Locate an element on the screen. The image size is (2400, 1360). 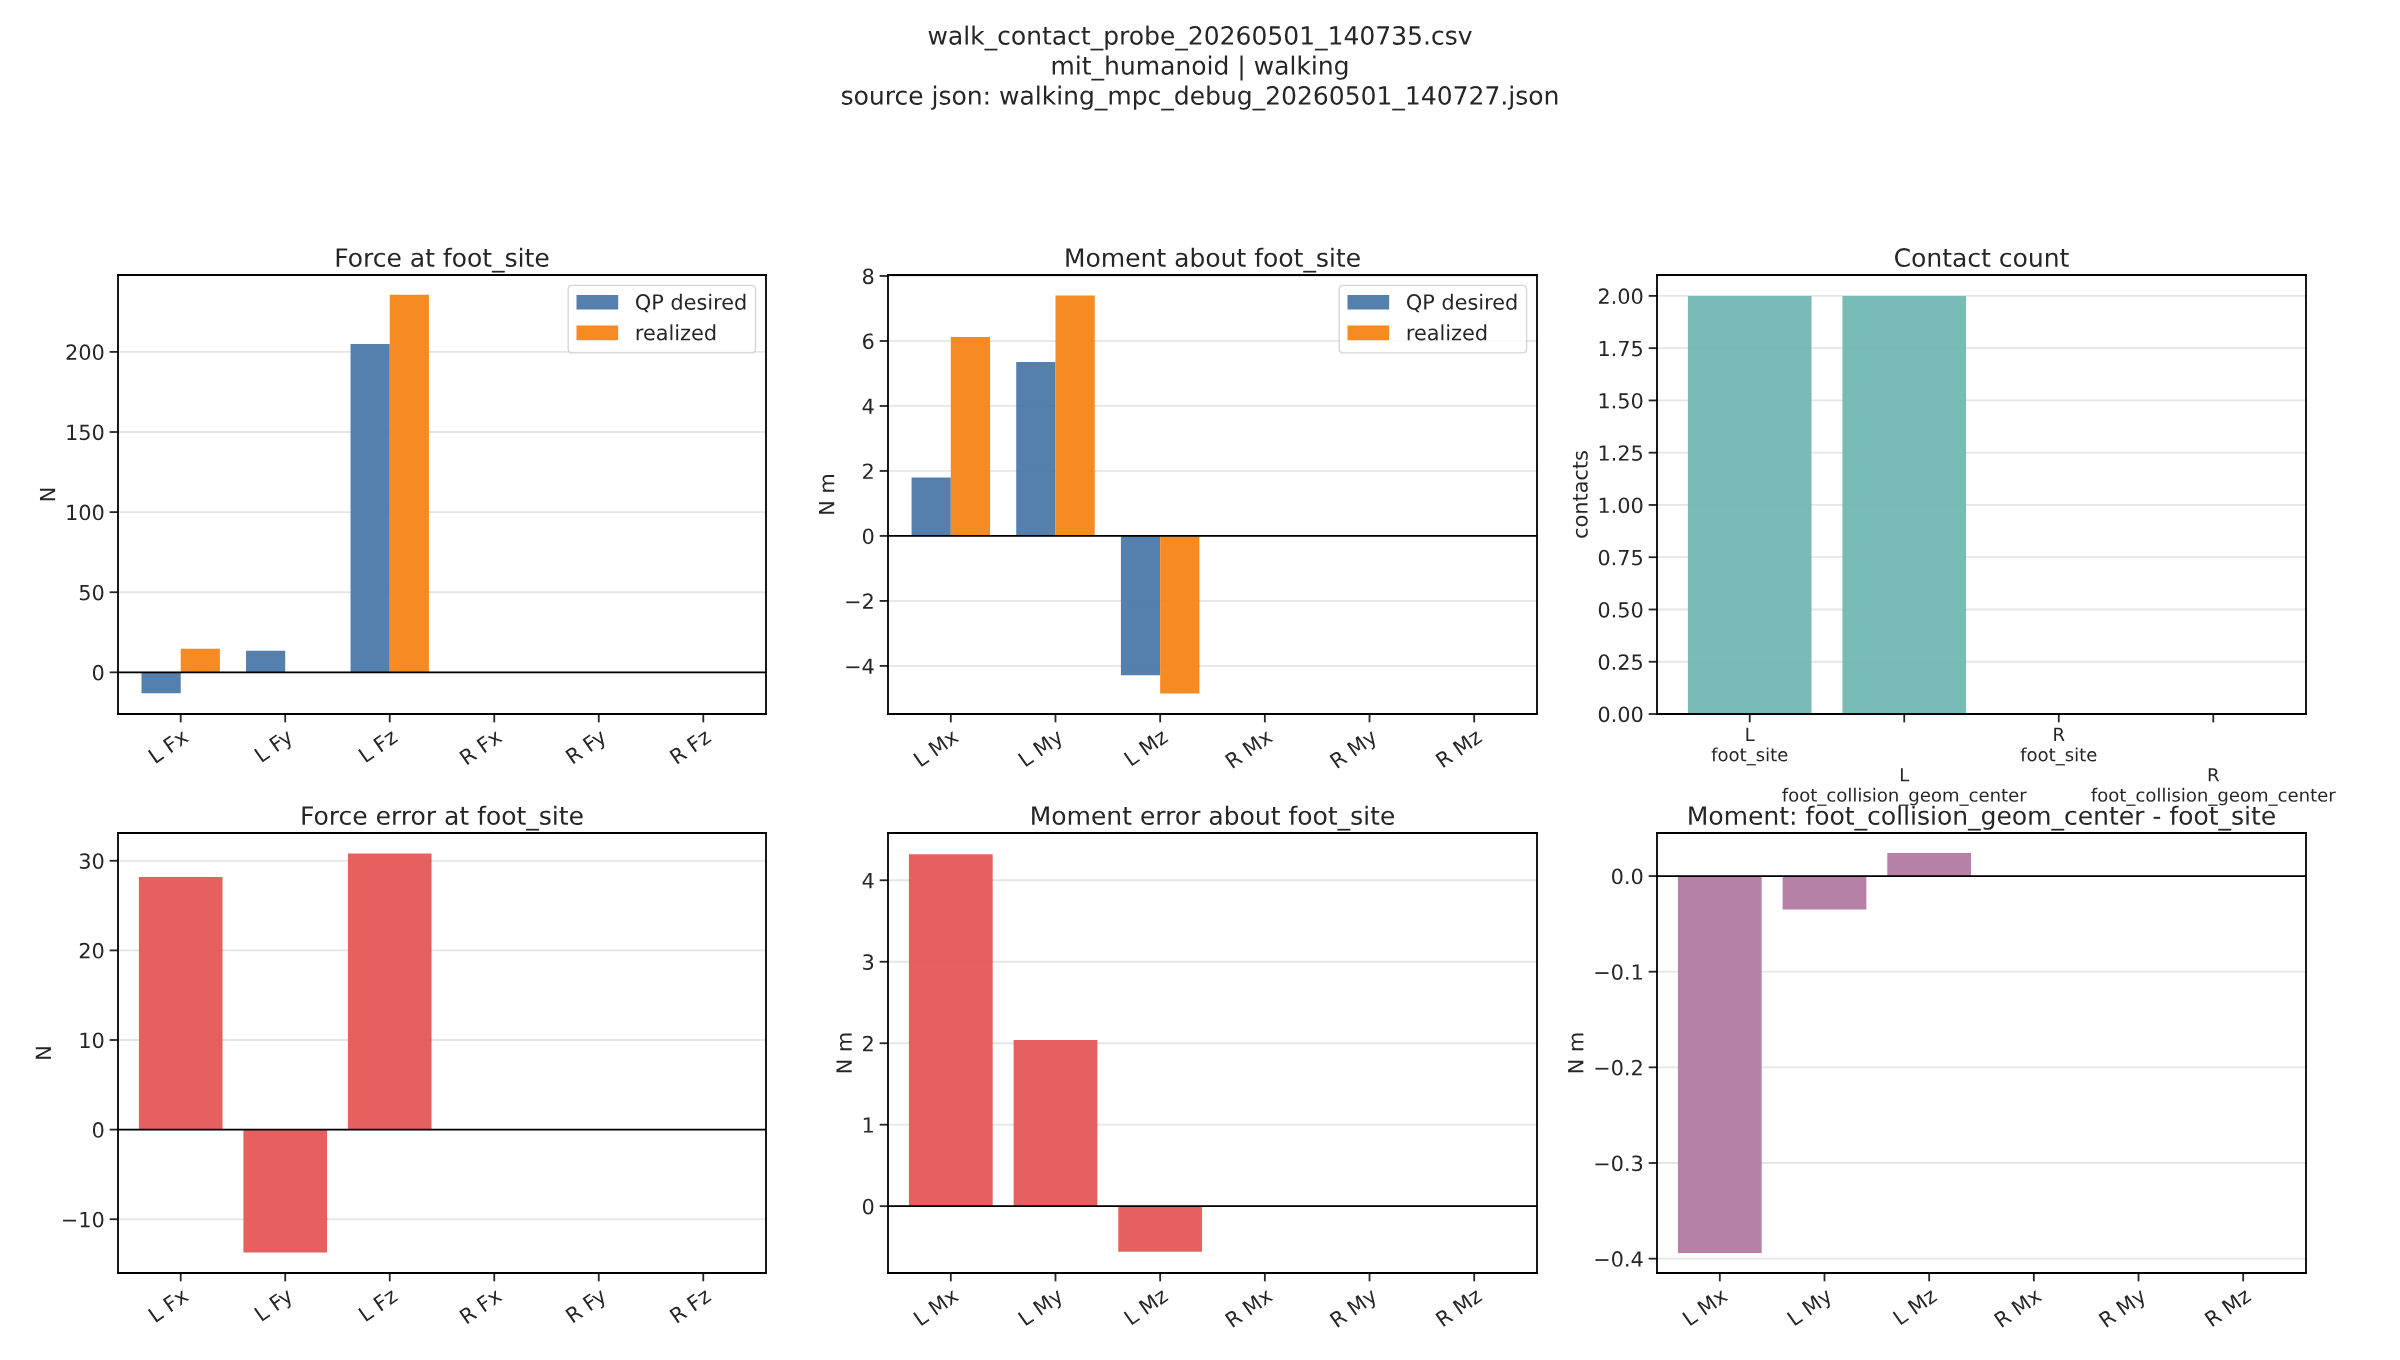
y-tick-label: 1.00 is located at coordinates (1621, 505).